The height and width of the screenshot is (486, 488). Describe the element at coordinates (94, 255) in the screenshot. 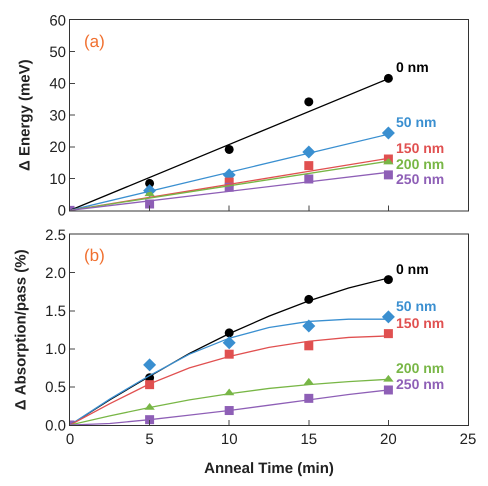

I see `annotation: (b)` at that location.